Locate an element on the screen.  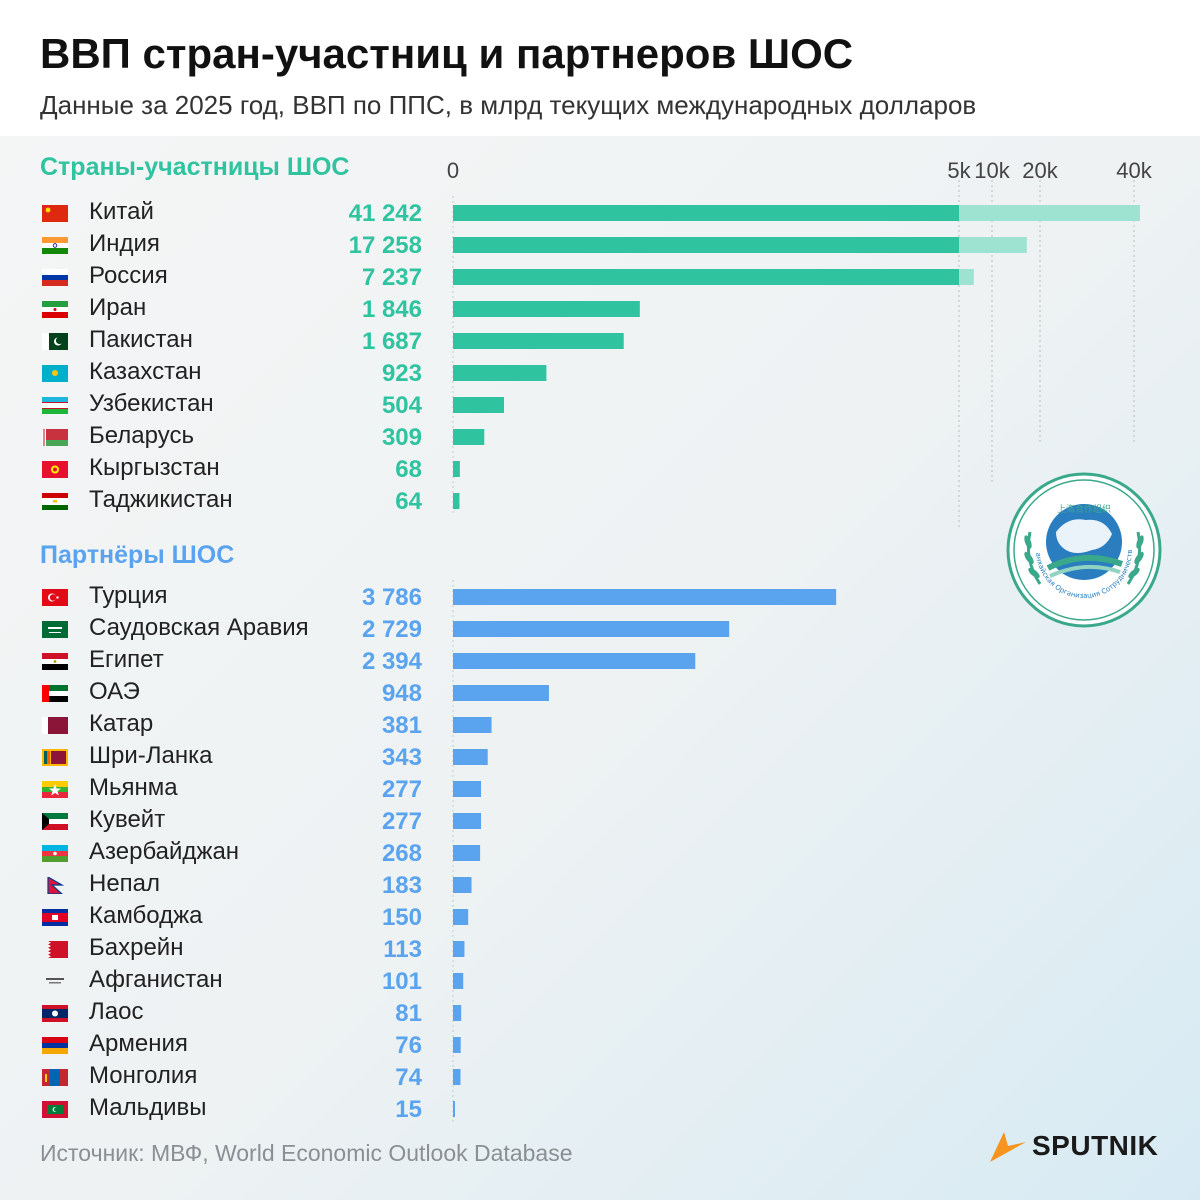
maldives-flag-icon is located at coordinates (55, 1109).